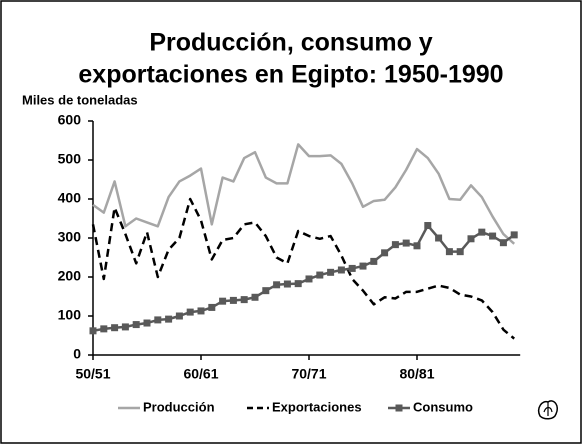  Describe the element at coordinates (308, 374) in the screenshot. I see `x-tick-label: 70/71` at that location.